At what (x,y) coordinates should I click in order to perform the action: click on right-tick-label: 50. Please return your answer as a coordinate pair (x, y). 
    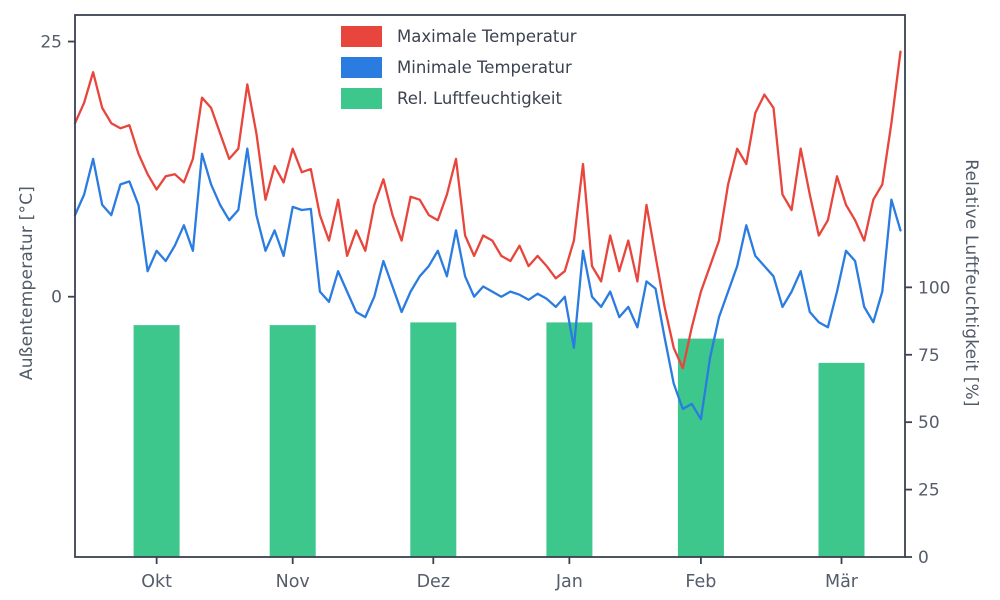
    Looking at the image, I should click on (929, 423).